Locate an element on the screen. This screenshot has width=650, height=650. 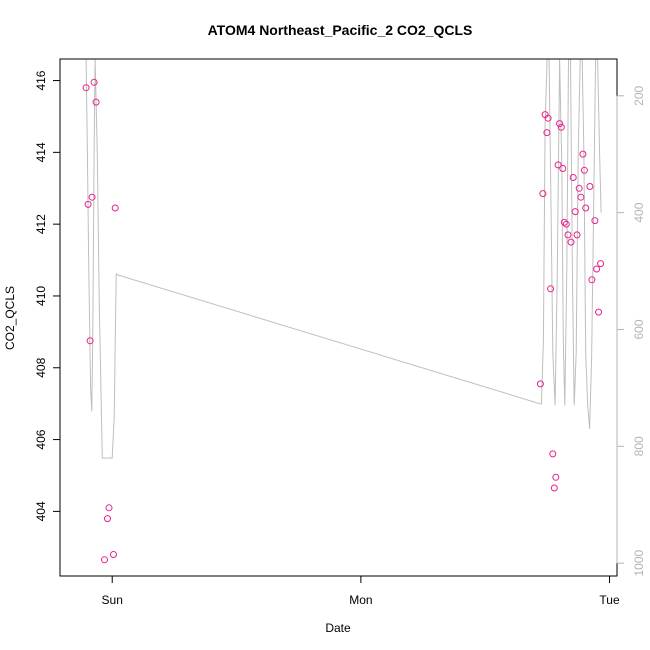
x-tick-label: Mon is located at coordinates (360, 600).